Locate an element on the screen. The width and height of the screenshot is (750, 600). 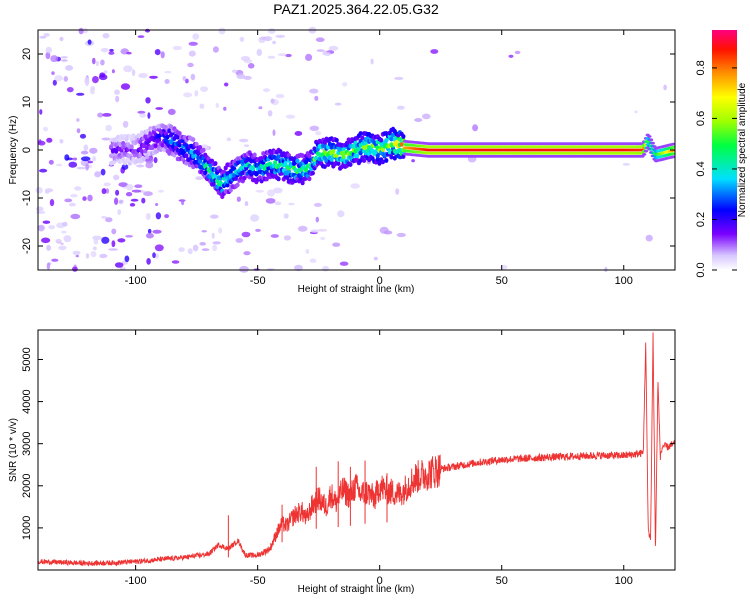
x-tick-label: 50 is located at coordinates (502, 281).